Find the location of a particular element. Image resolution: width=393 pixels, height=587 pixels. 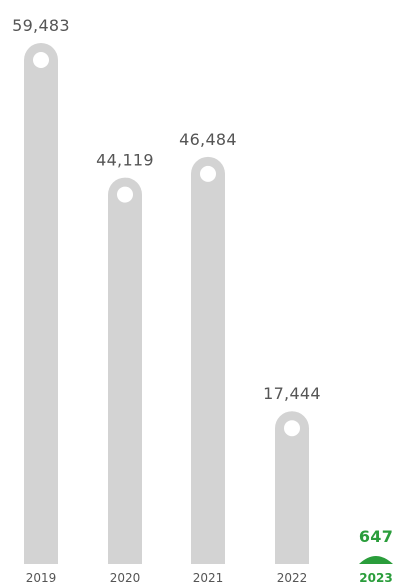

category-label-2023: 2023 is located at coordinates (375, 578).